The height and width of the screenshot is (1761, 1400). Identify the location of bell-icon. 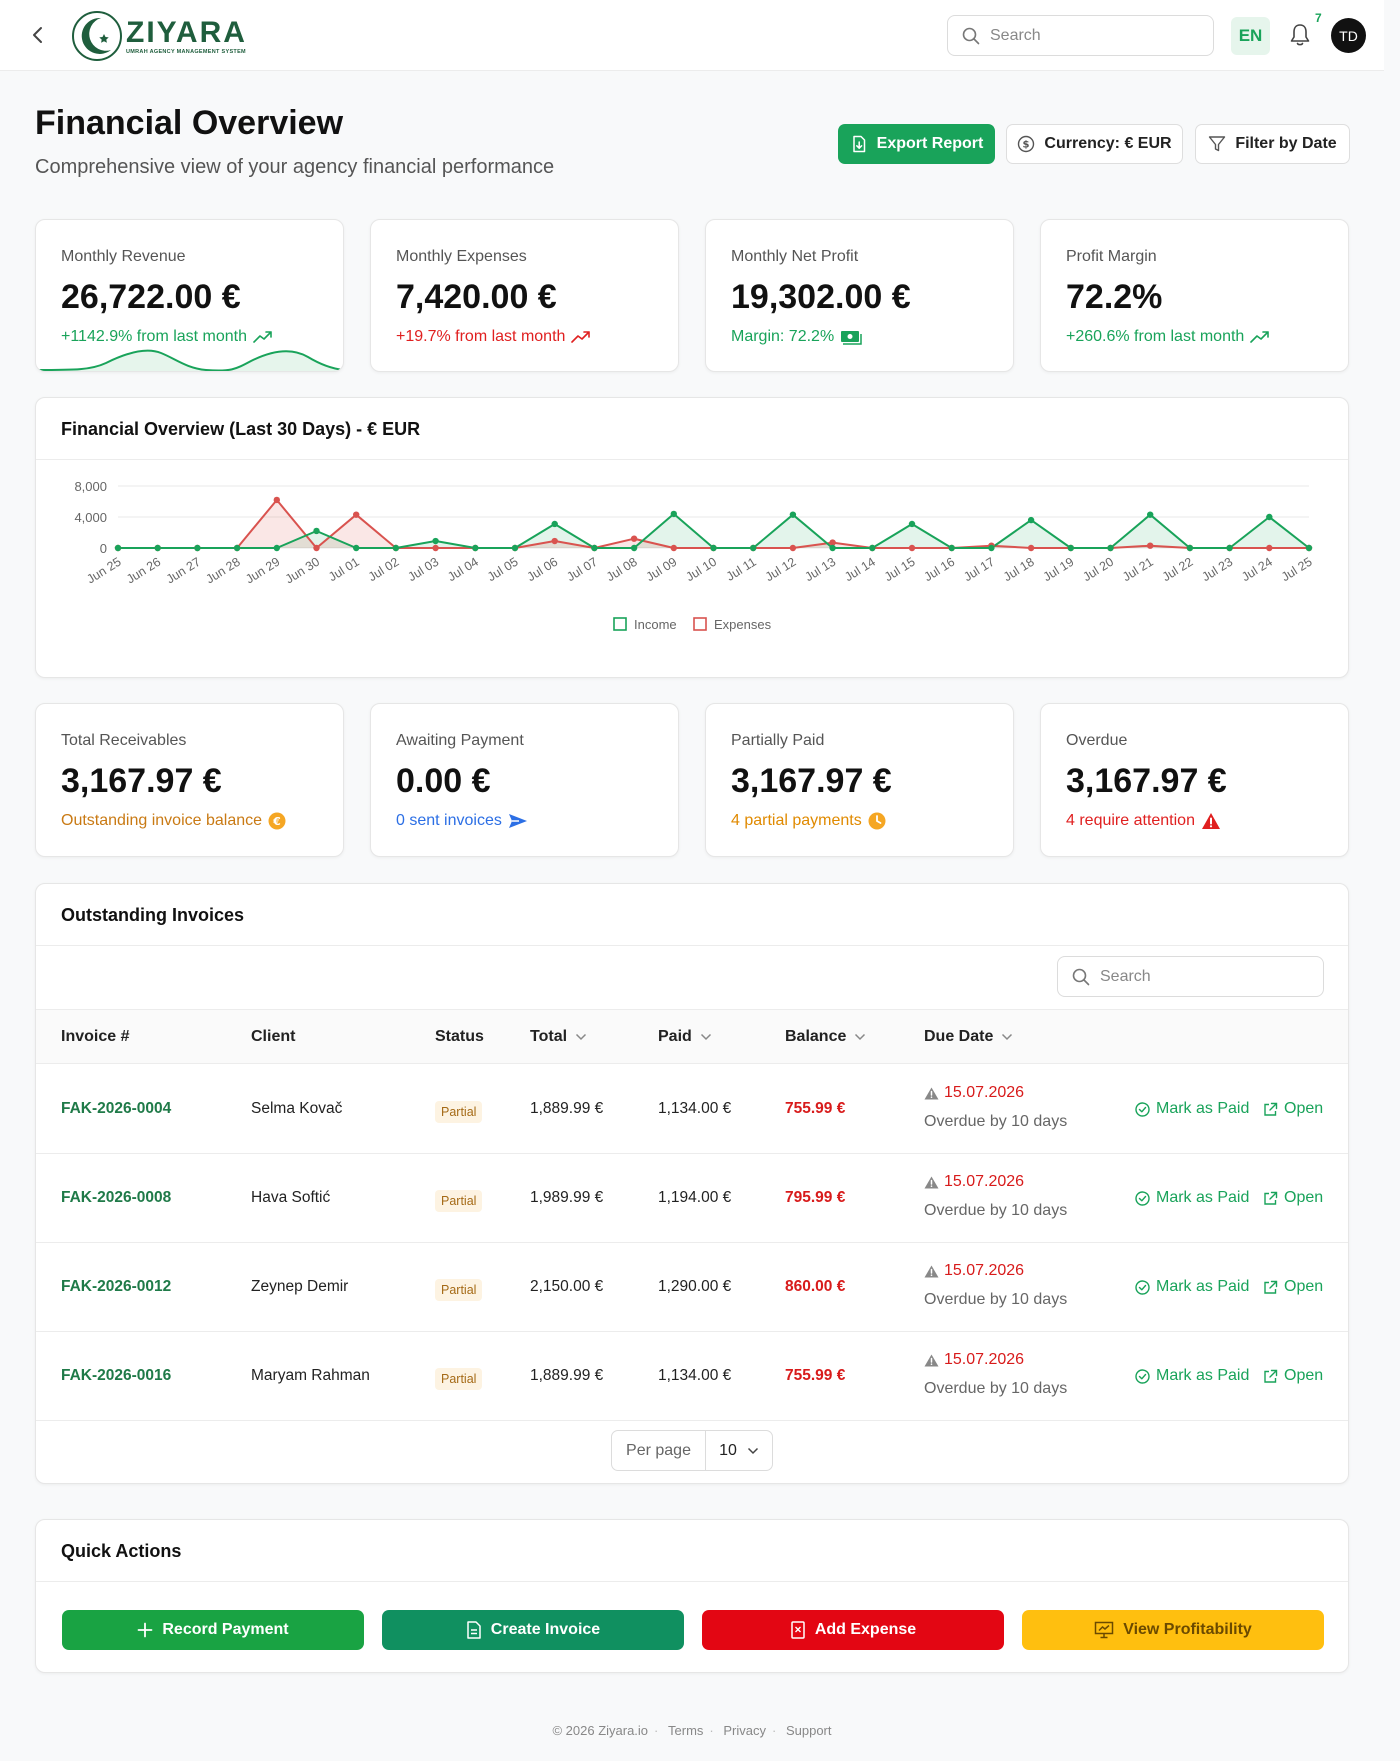
(1300, 35).